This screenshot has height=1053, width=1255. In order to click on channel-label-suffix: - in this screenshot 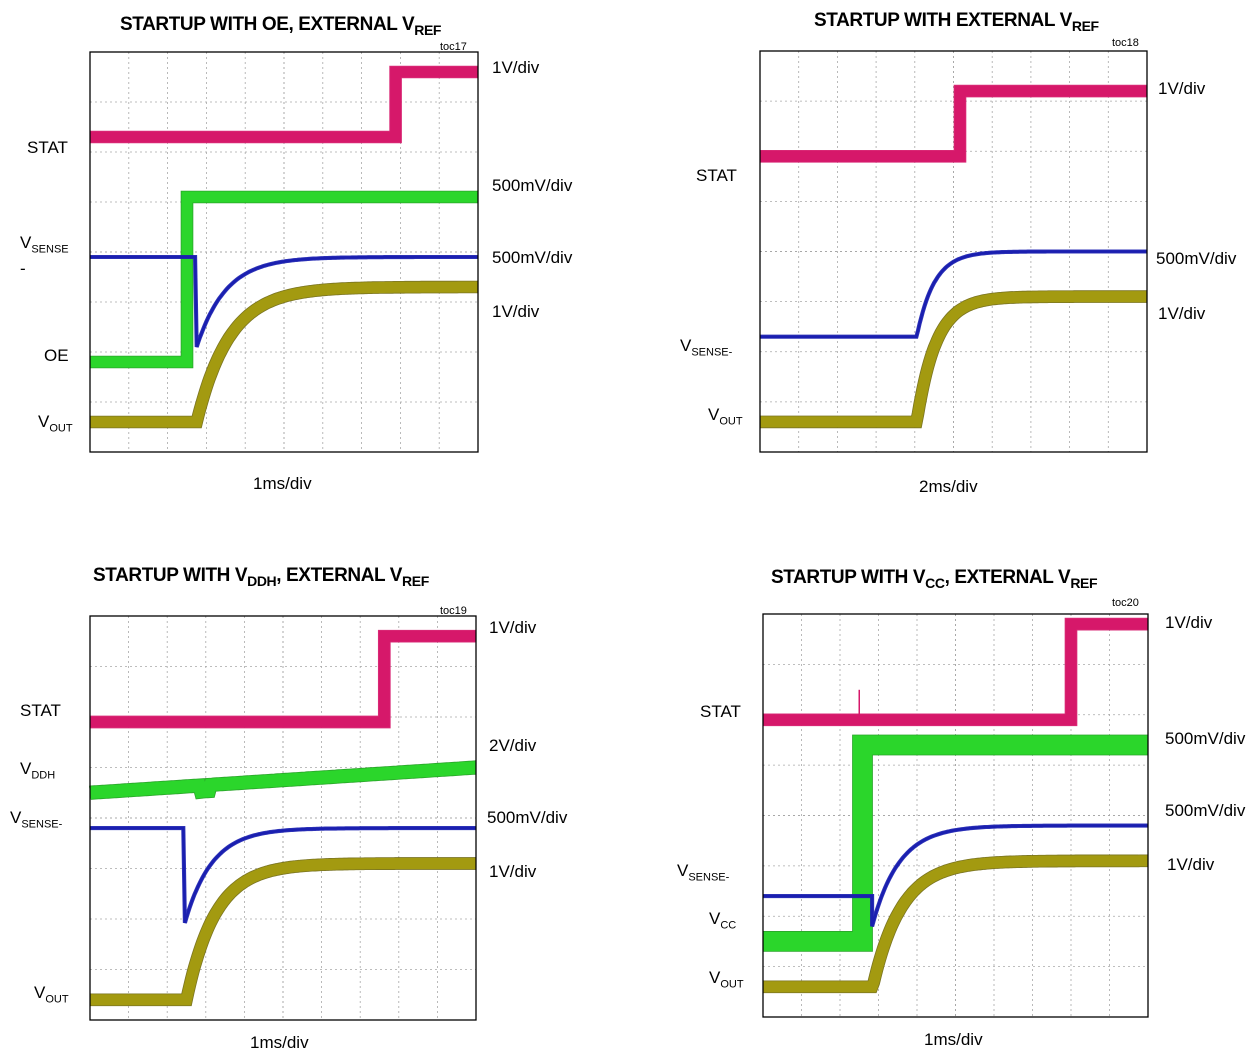, I will do `click(23, 269)`.